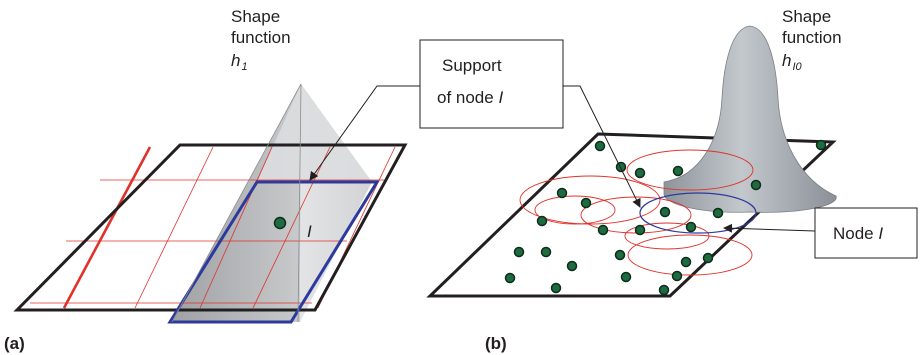  I want to click on node-callout: Node I, so click(820, 233).